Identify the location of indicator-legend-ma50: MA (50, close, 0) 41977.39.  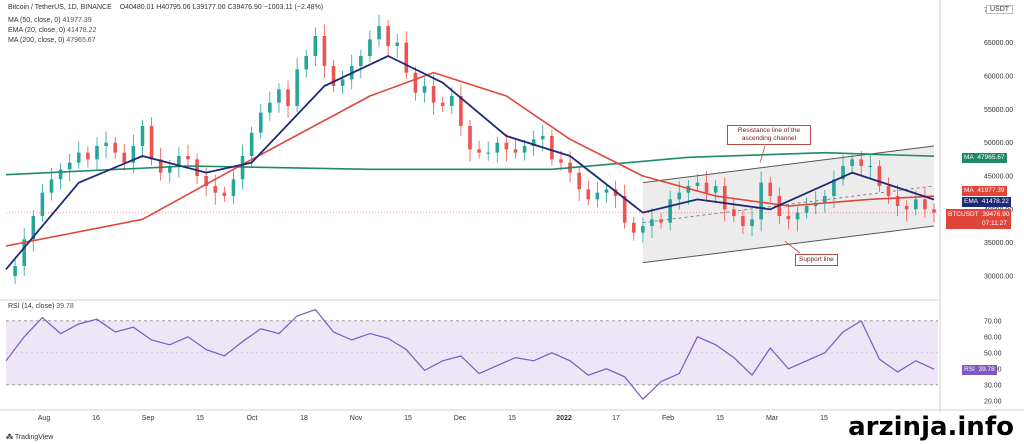
(50, 21).